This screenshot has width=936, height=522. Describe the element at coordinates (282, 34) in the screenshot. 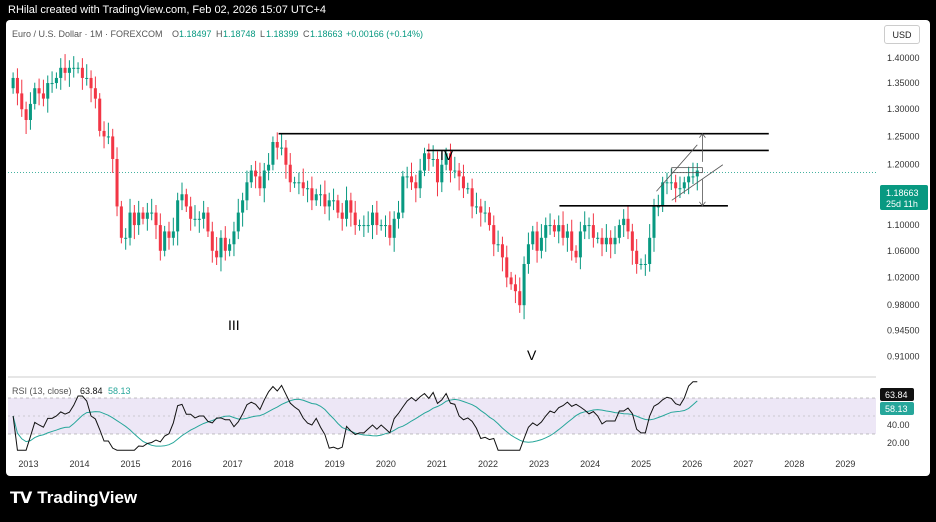

I see `legend-low: 1.18399` at that location.